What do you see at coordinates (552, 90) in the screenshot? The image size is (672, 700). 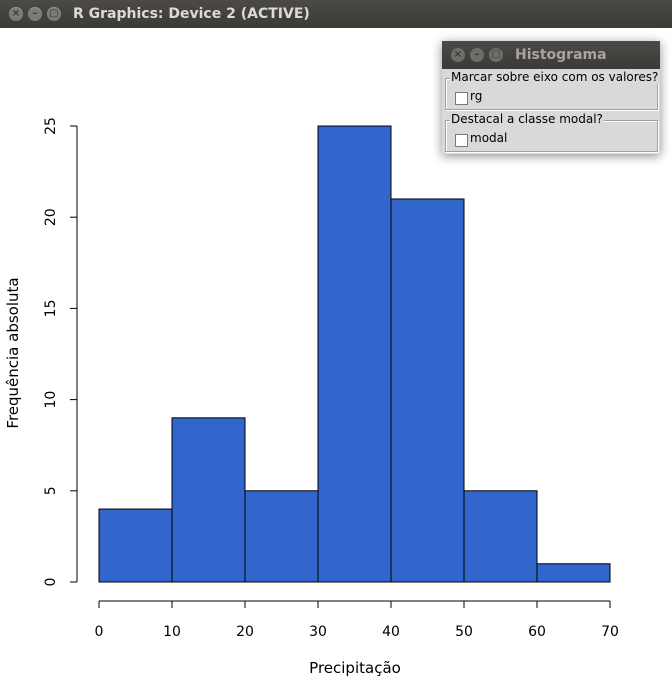 I see `axis-values-group: Marcar sobre eixo com os valores? rg` at bounding box center [552, 90].